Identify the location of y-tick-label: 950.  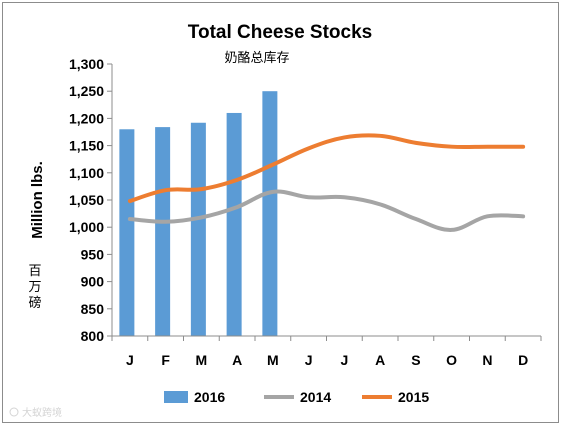
(93, 254).